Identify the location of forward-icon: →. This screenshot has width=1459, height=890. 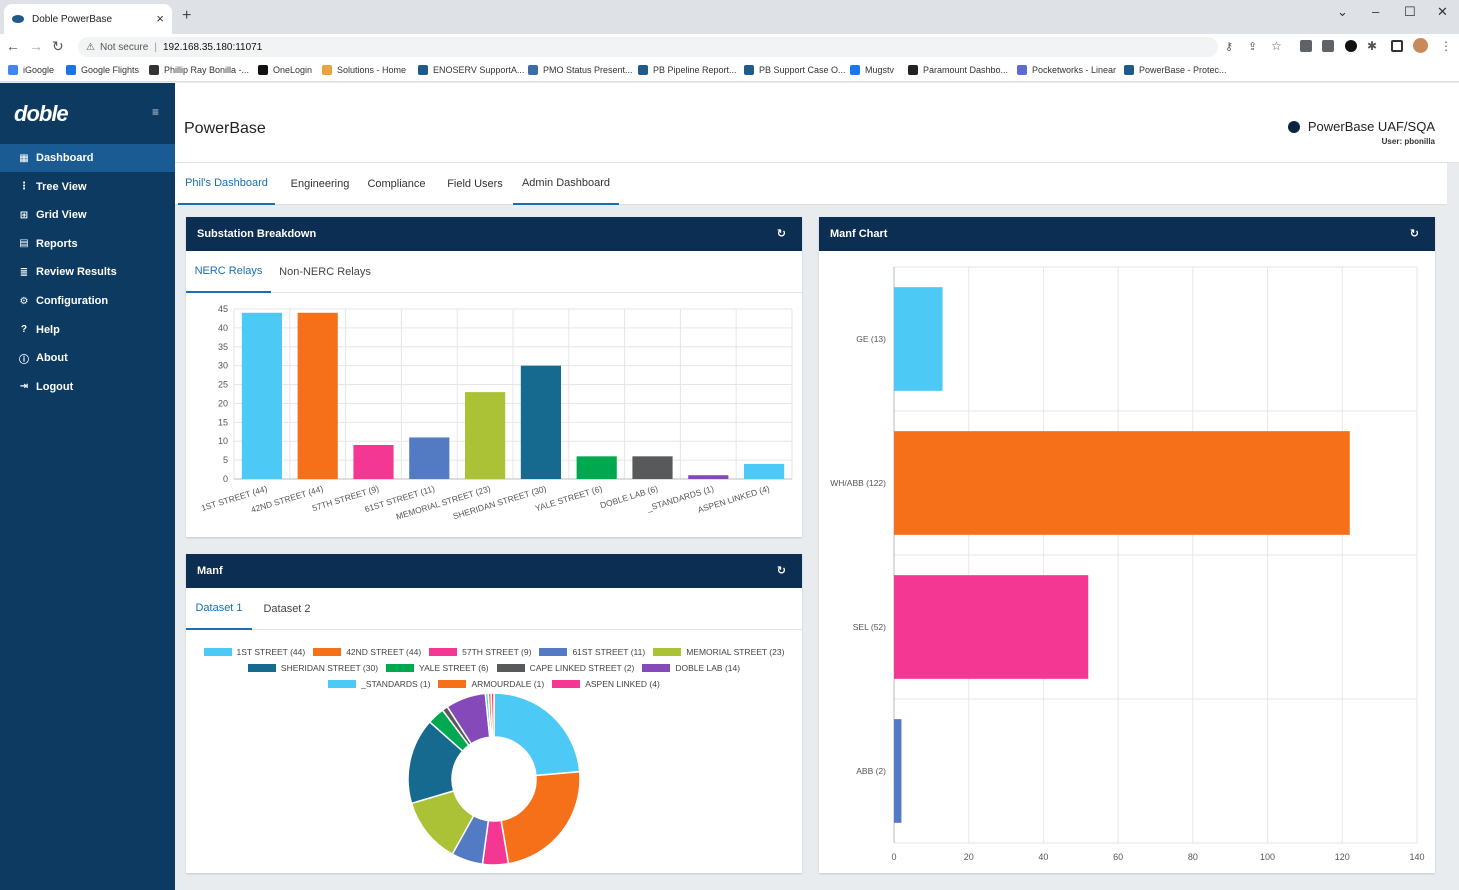
(36, 46).